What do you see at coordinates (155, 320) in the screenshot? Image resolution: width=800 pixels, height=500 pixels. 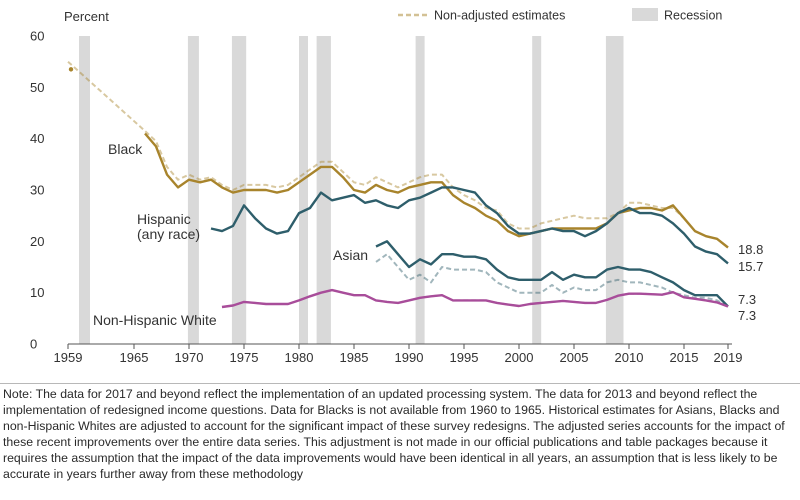 I see `non-hispanic-white-series-label: Non-Hispanic White` at bounding box center [155, 320].